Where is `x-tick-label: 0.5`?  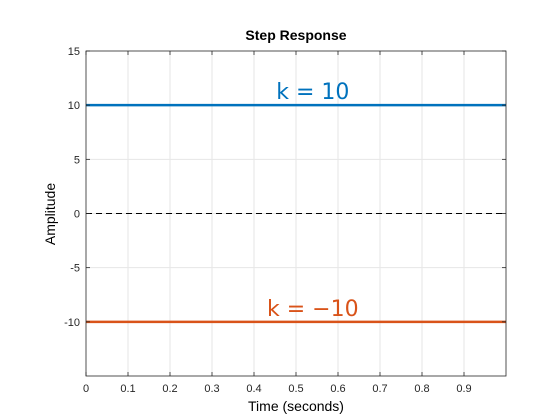 x-tick-label: 0.5 is located at coordinates (295, 389).